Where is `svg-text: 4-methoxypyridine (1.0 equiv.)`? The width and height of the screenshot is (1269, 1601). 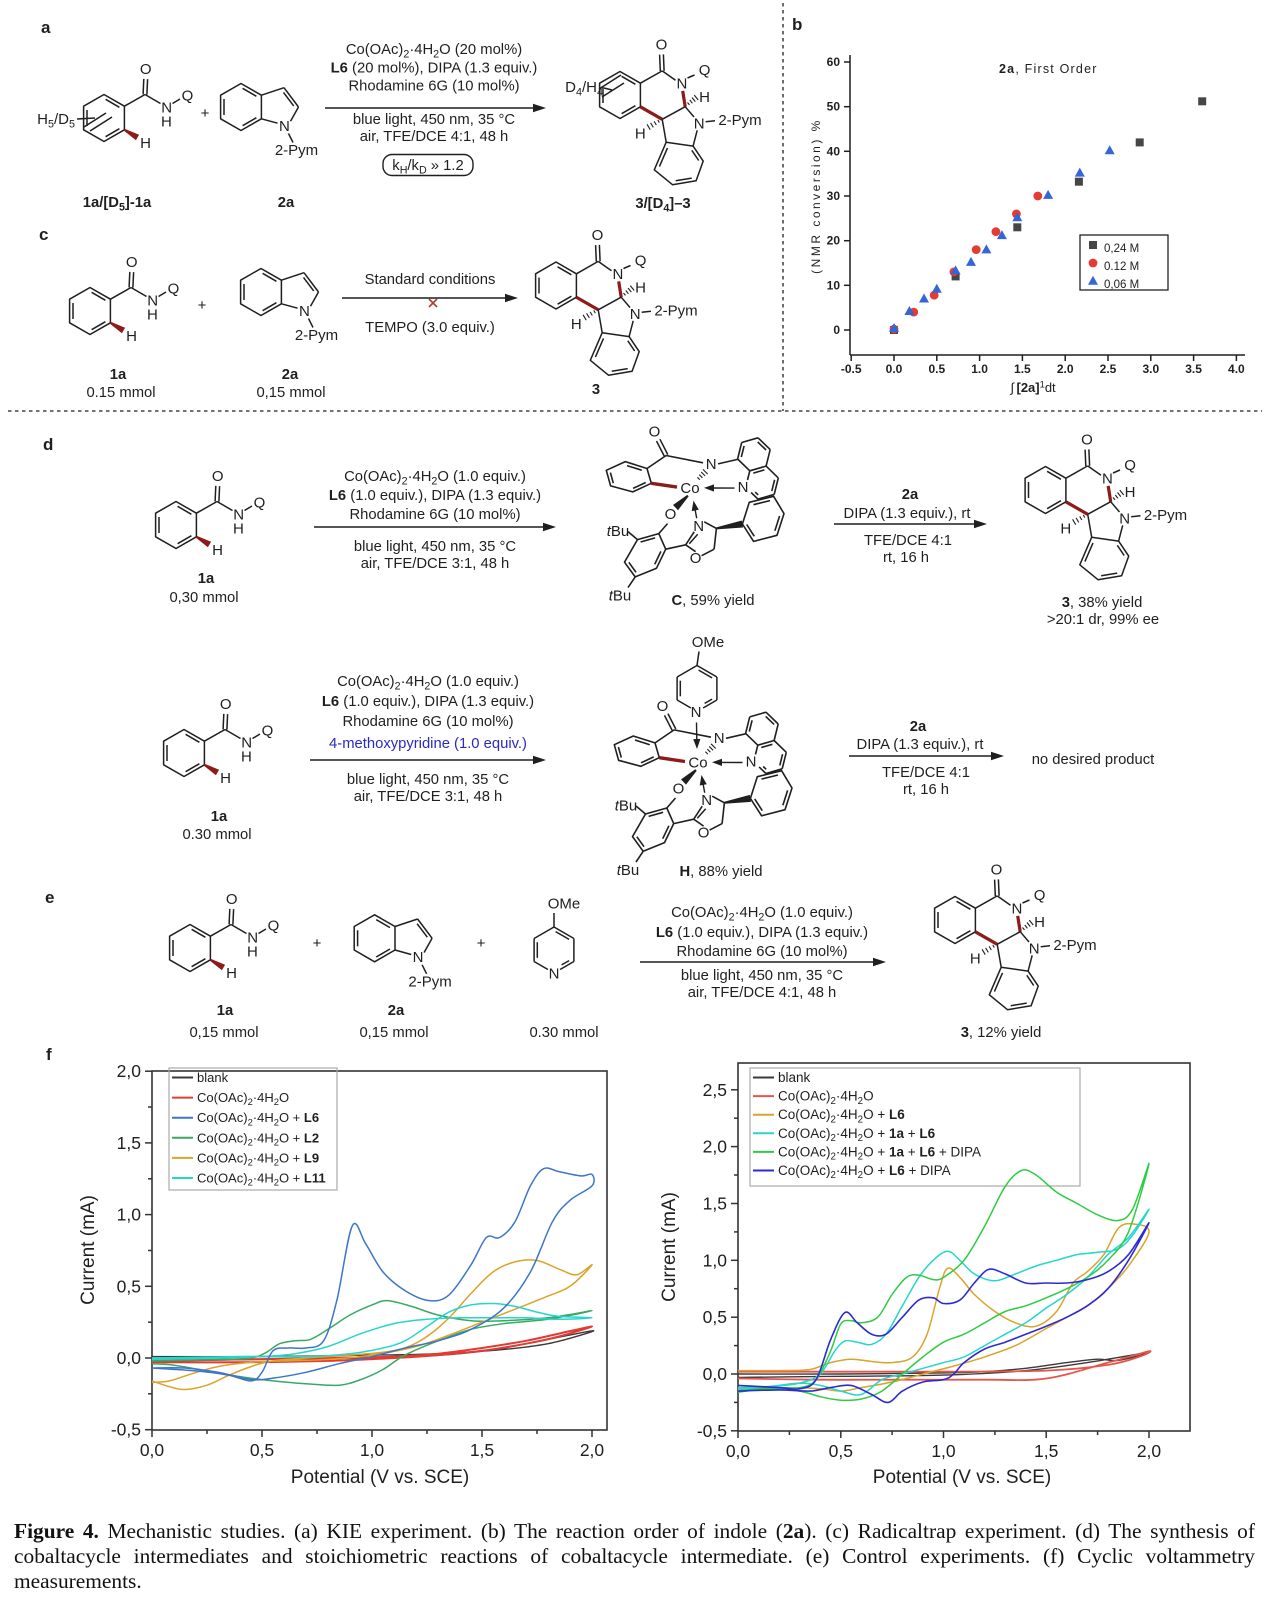 svg-text: 4-methoxypyridine (1.0 equiv.) is located at coordinates (428, 744).